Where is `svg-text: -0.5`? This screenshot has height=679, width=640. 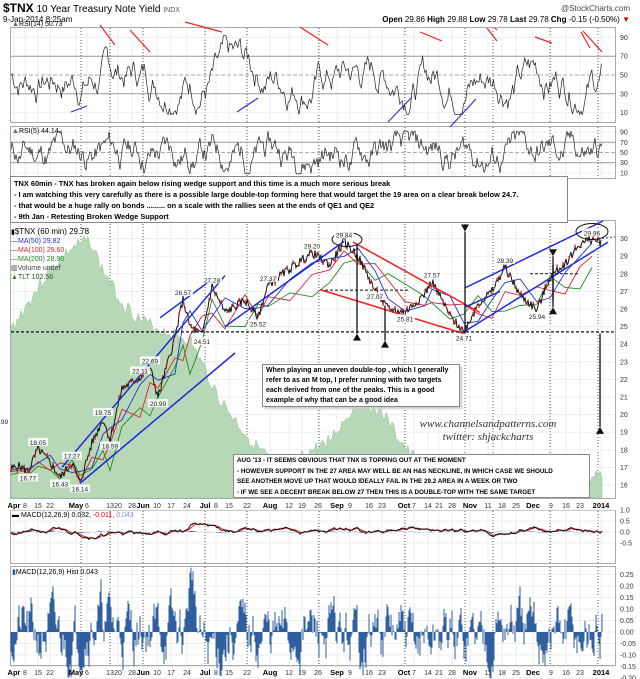
svg-text: -0.5 is located at coordinates (626, 544).